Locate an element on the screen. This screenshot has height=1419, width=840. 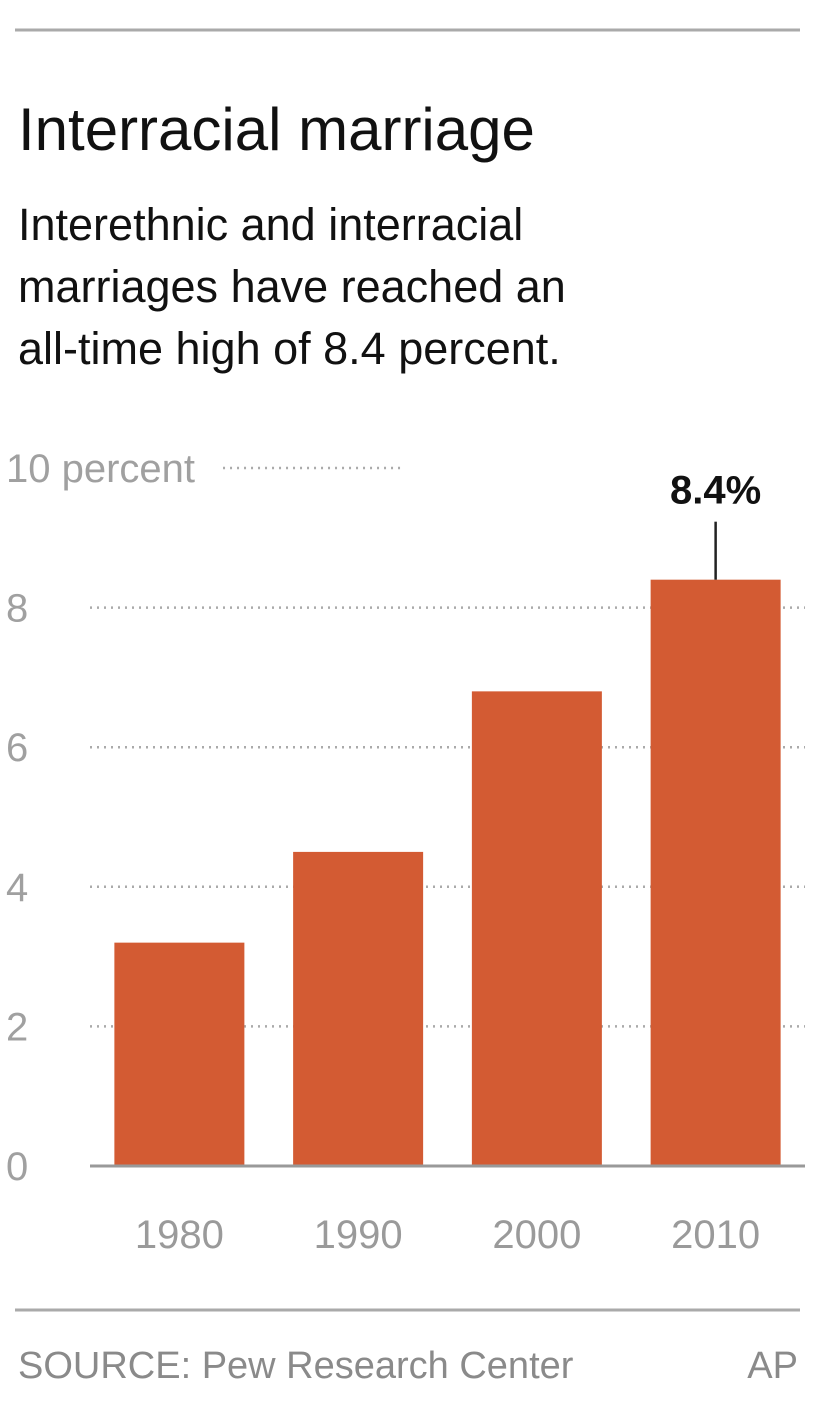
y-tick-label: 10 percent is located at coordinates (100, 469).